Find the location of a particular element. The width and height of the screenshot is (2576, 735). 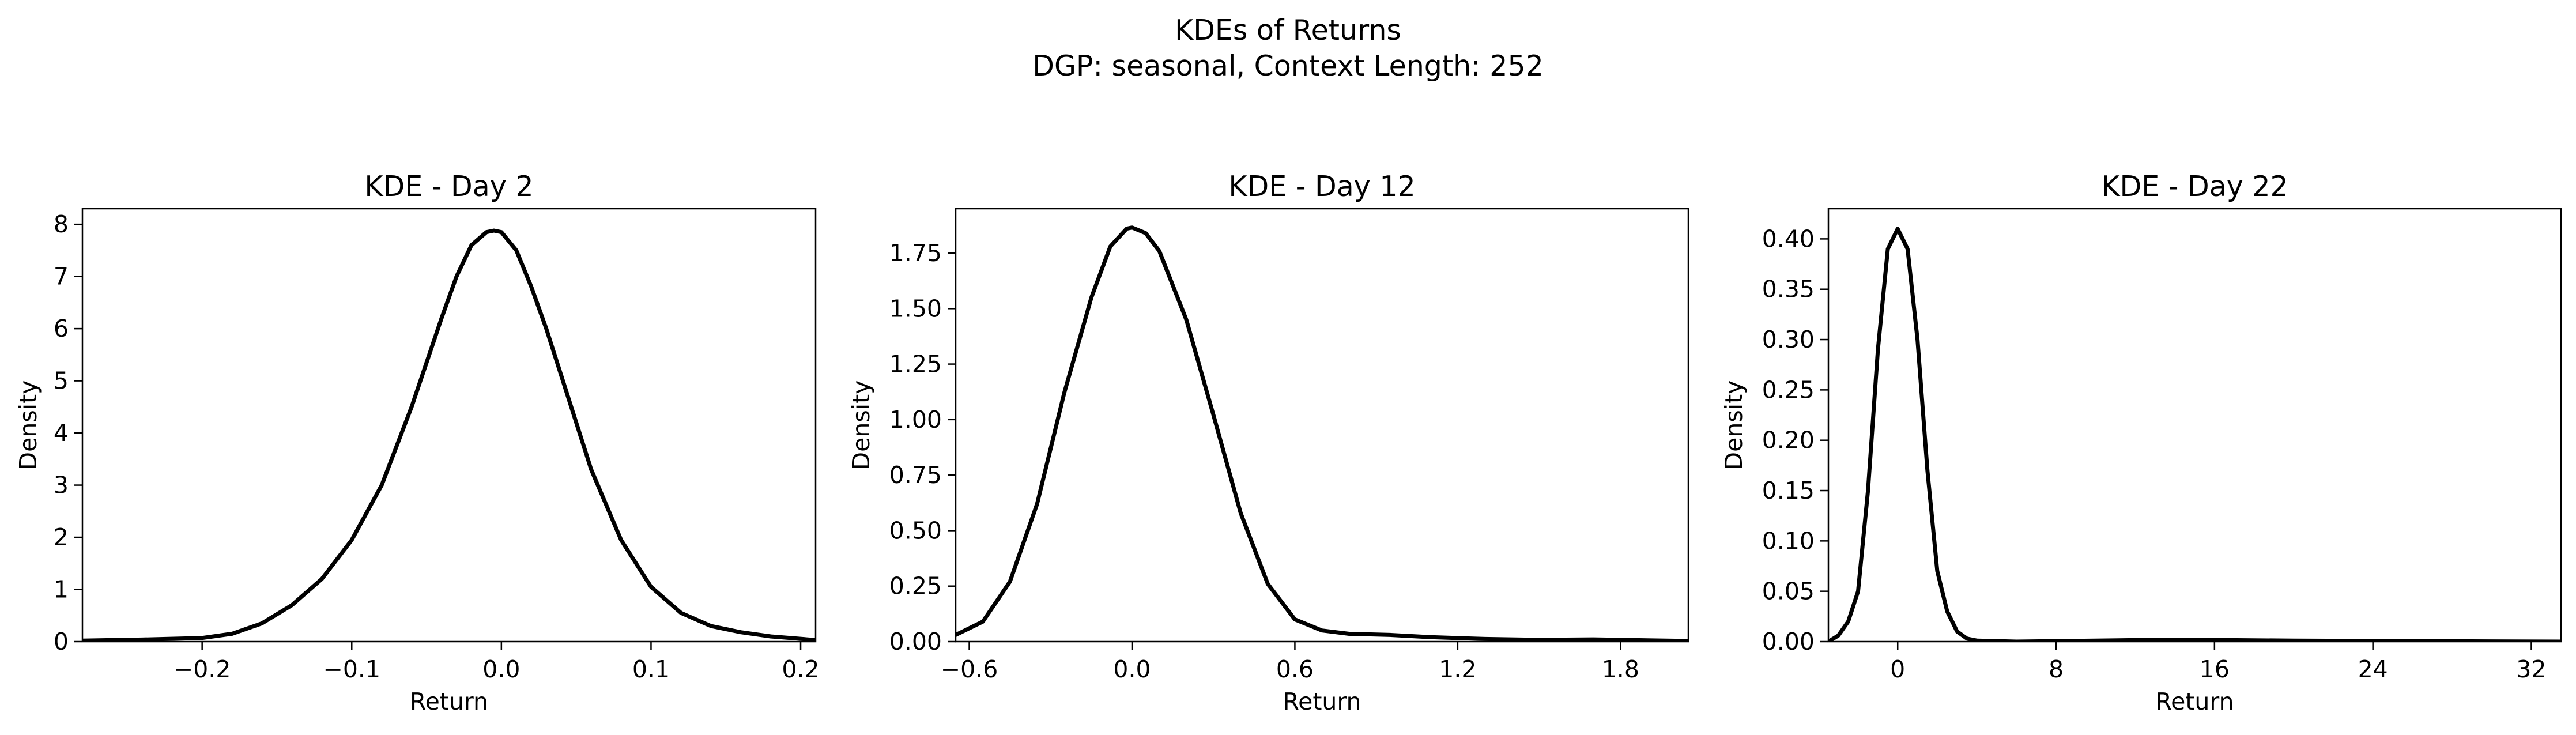

x-tick-label: 1.2 is located at coordinates (1457, 669).